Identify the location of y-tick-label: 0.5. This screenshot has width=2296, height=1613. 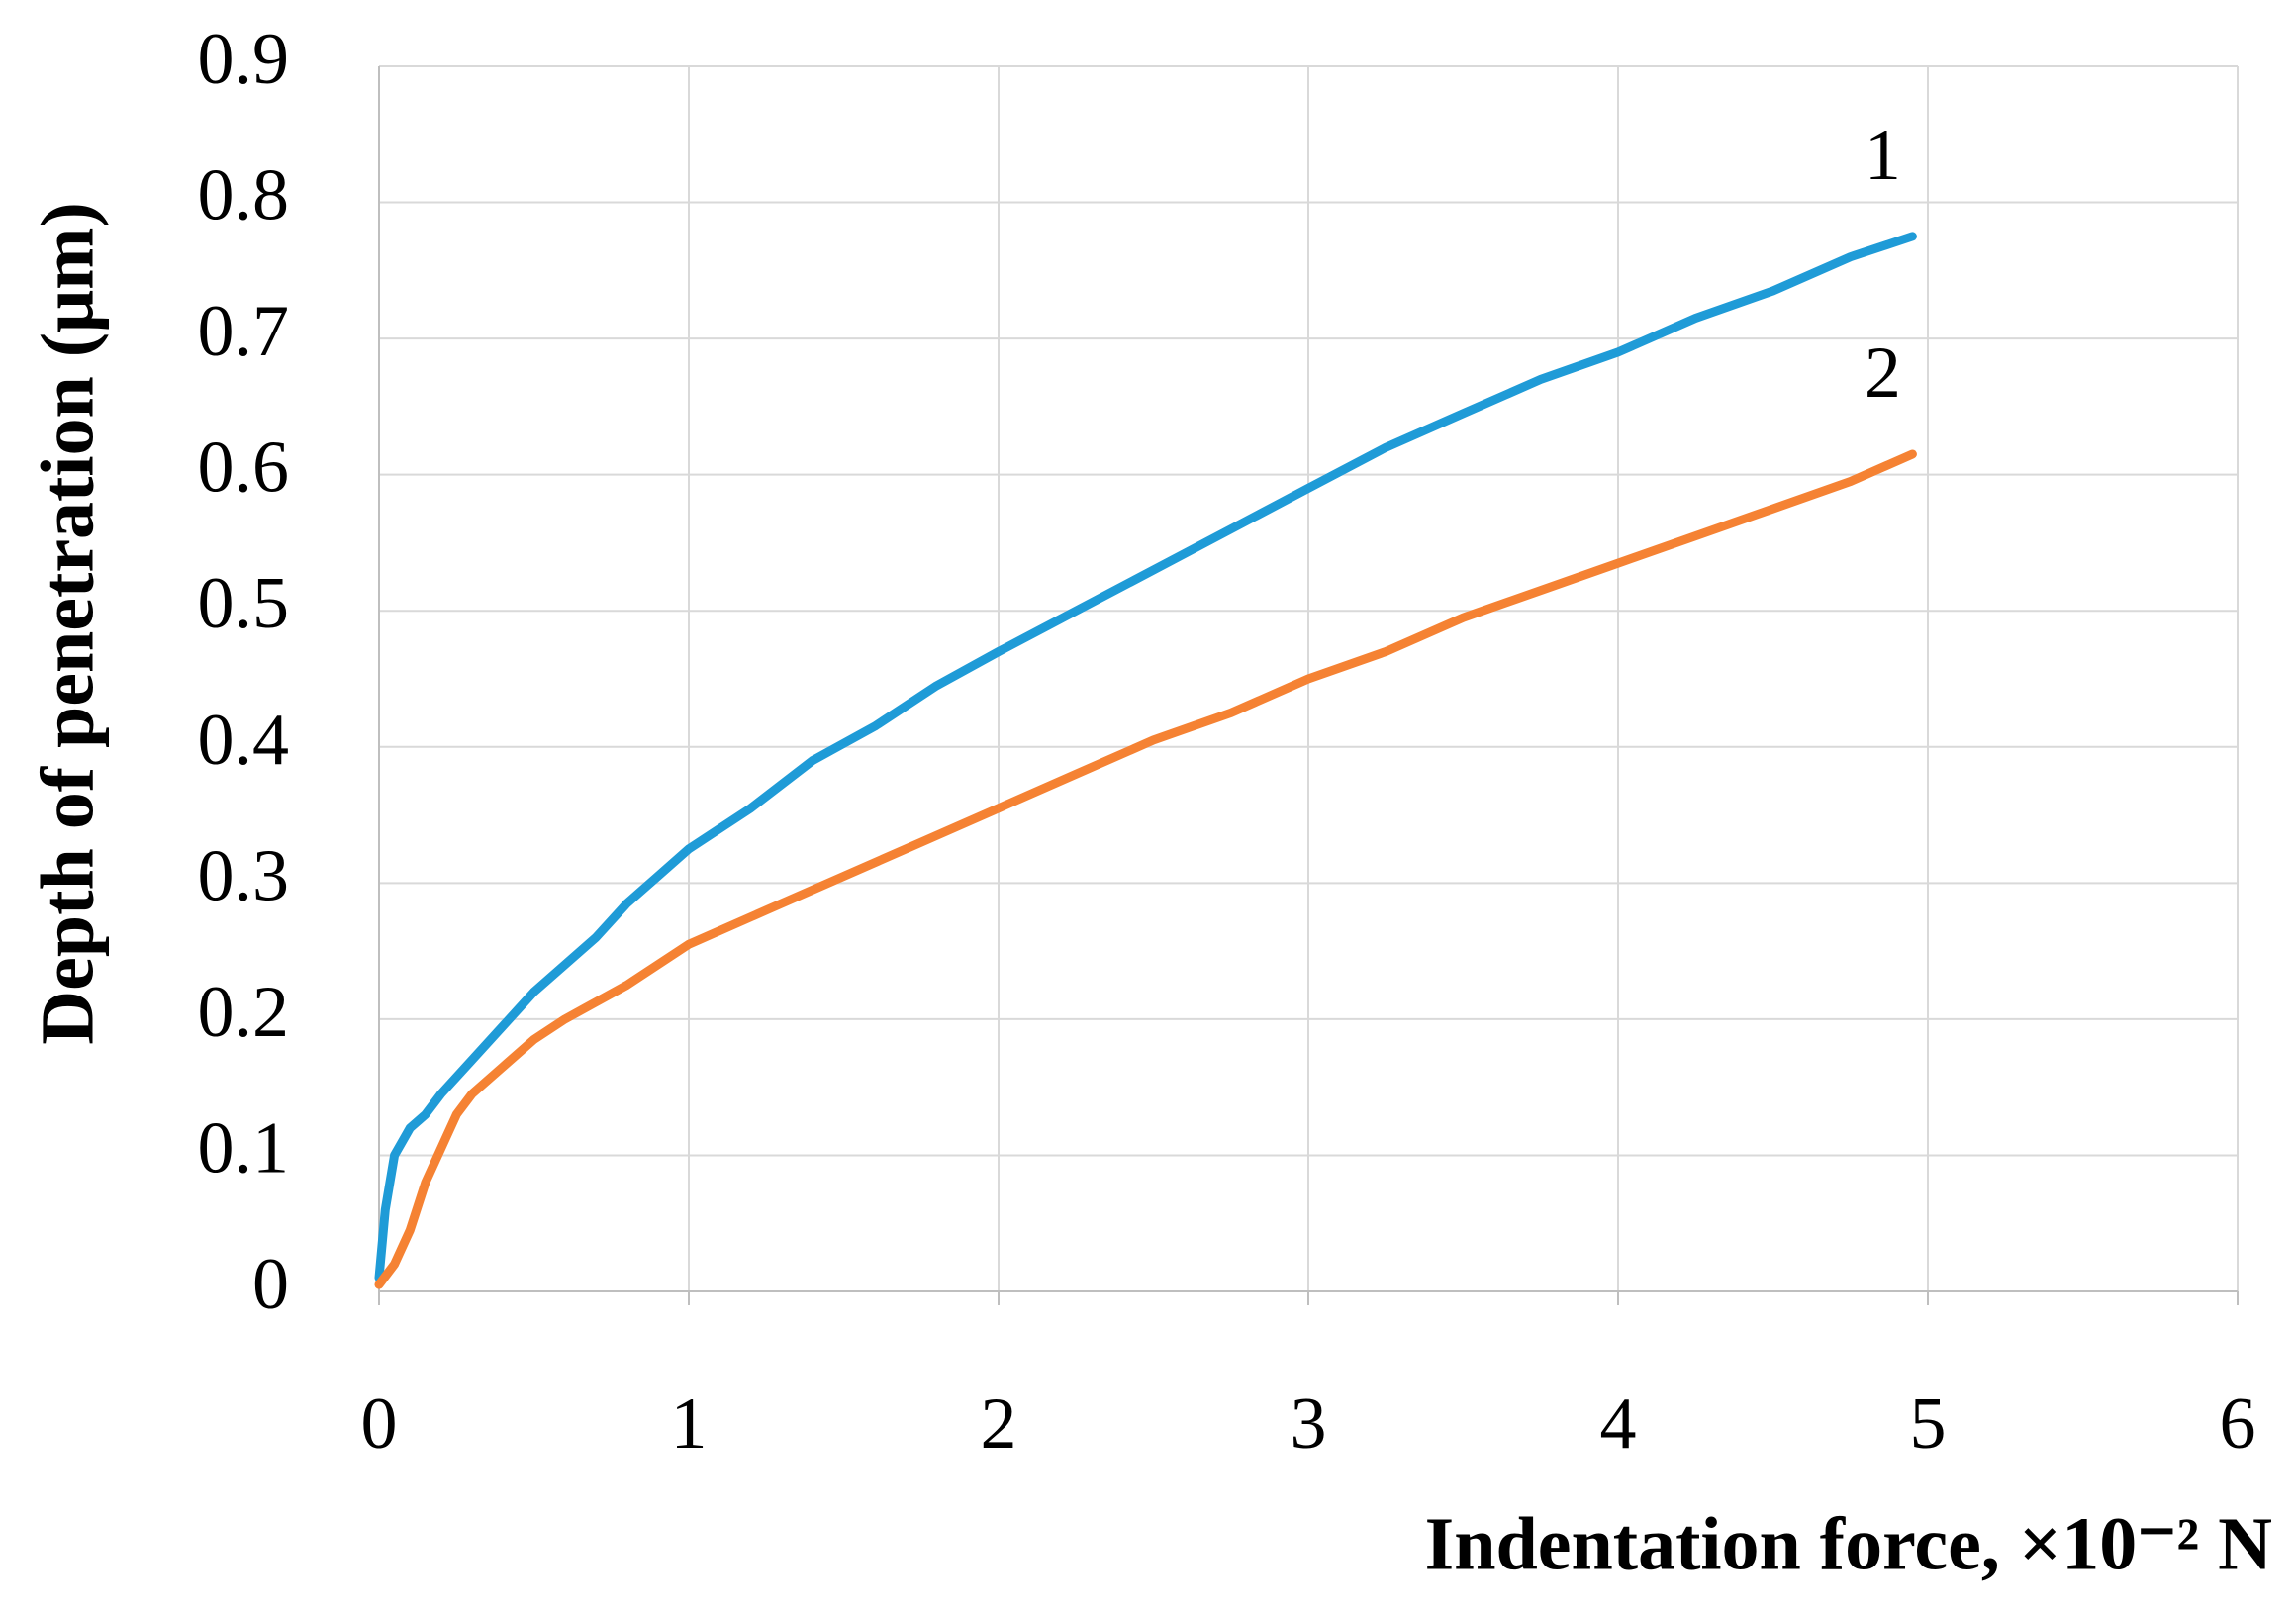
(244, 603).